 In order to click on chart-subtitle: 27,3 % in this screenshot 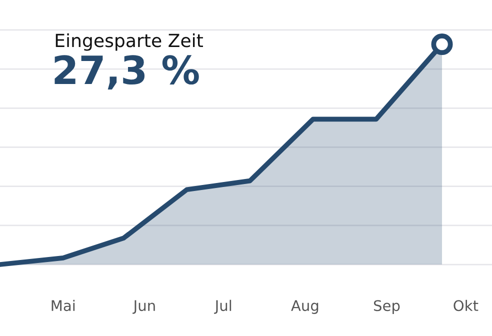, I will do `click(126, 72)`.